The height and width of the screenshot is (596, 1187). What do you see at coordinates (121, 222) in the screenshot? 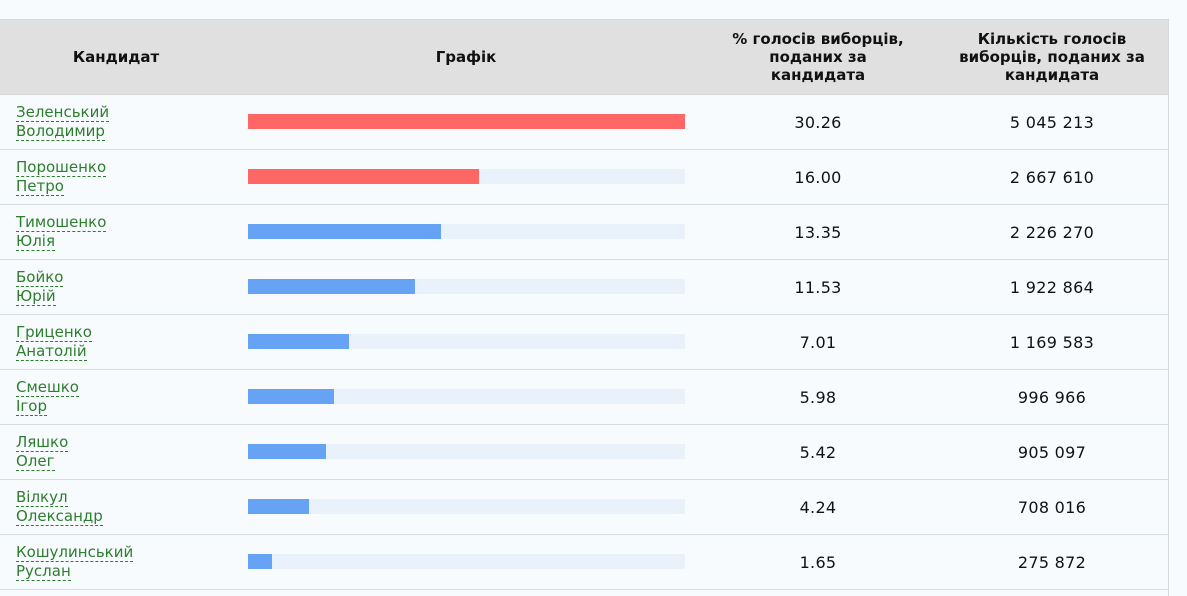
I see `candidate-name-line: Тимошенко` at bounding box center [121, 222].